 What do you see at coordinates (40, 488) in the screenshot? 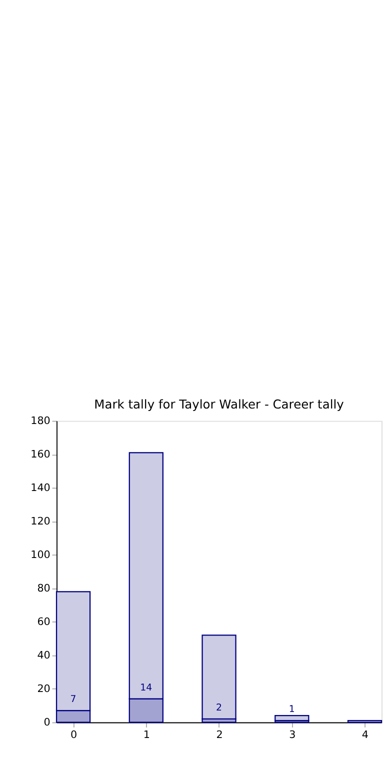
I see `y-tick-label: 140` at bounding box center [40, 488].